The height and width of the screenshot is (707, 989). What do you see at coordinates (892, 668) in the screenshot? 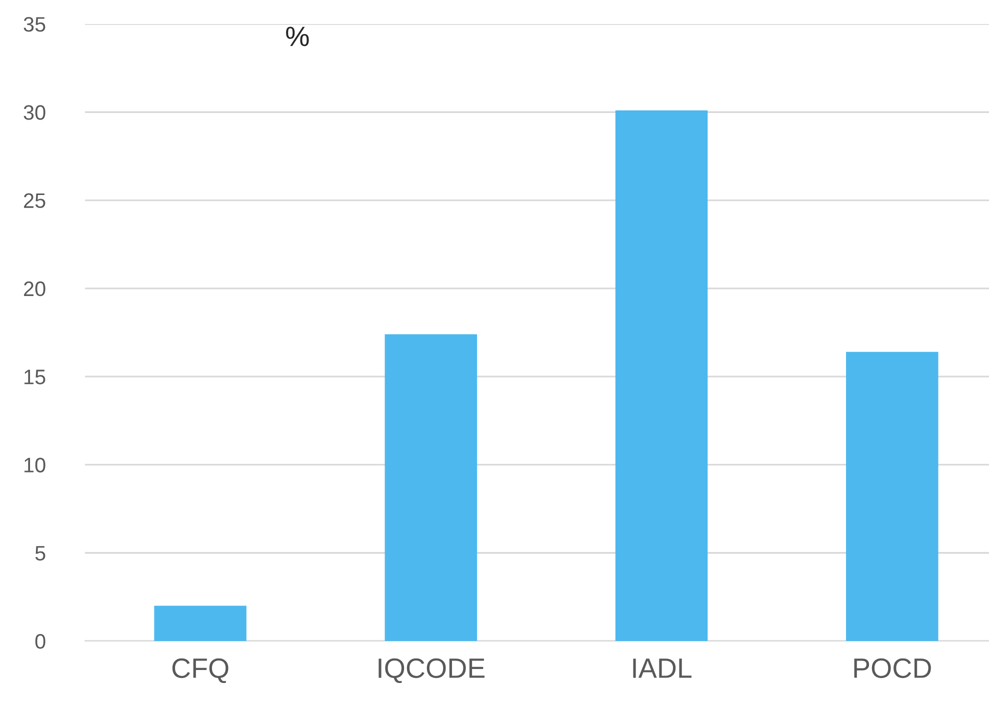
I see `x-tick-label: POCD` at bounding box center [892, 668].